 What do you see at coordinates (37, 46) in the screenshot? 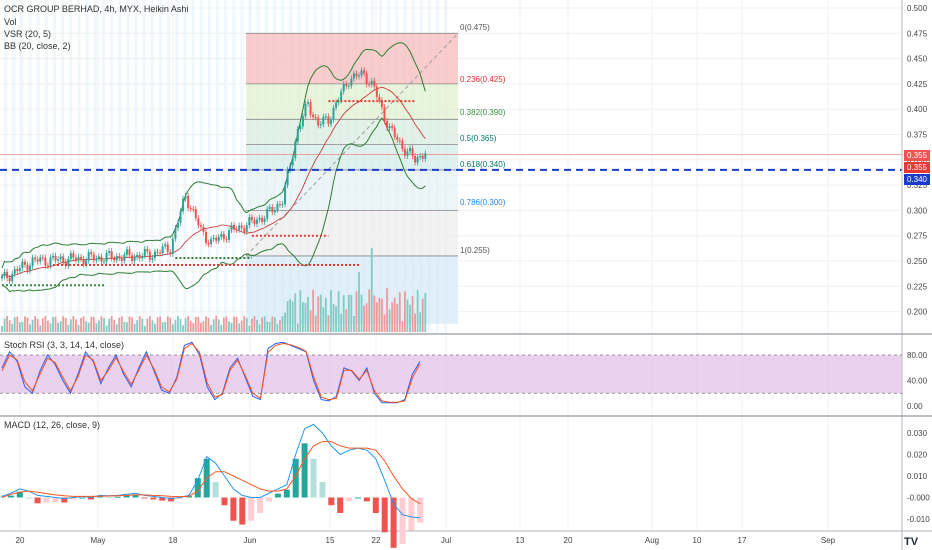
I see `bb-legend: BB (20, close, 2)` at bounding box center [37, 46].